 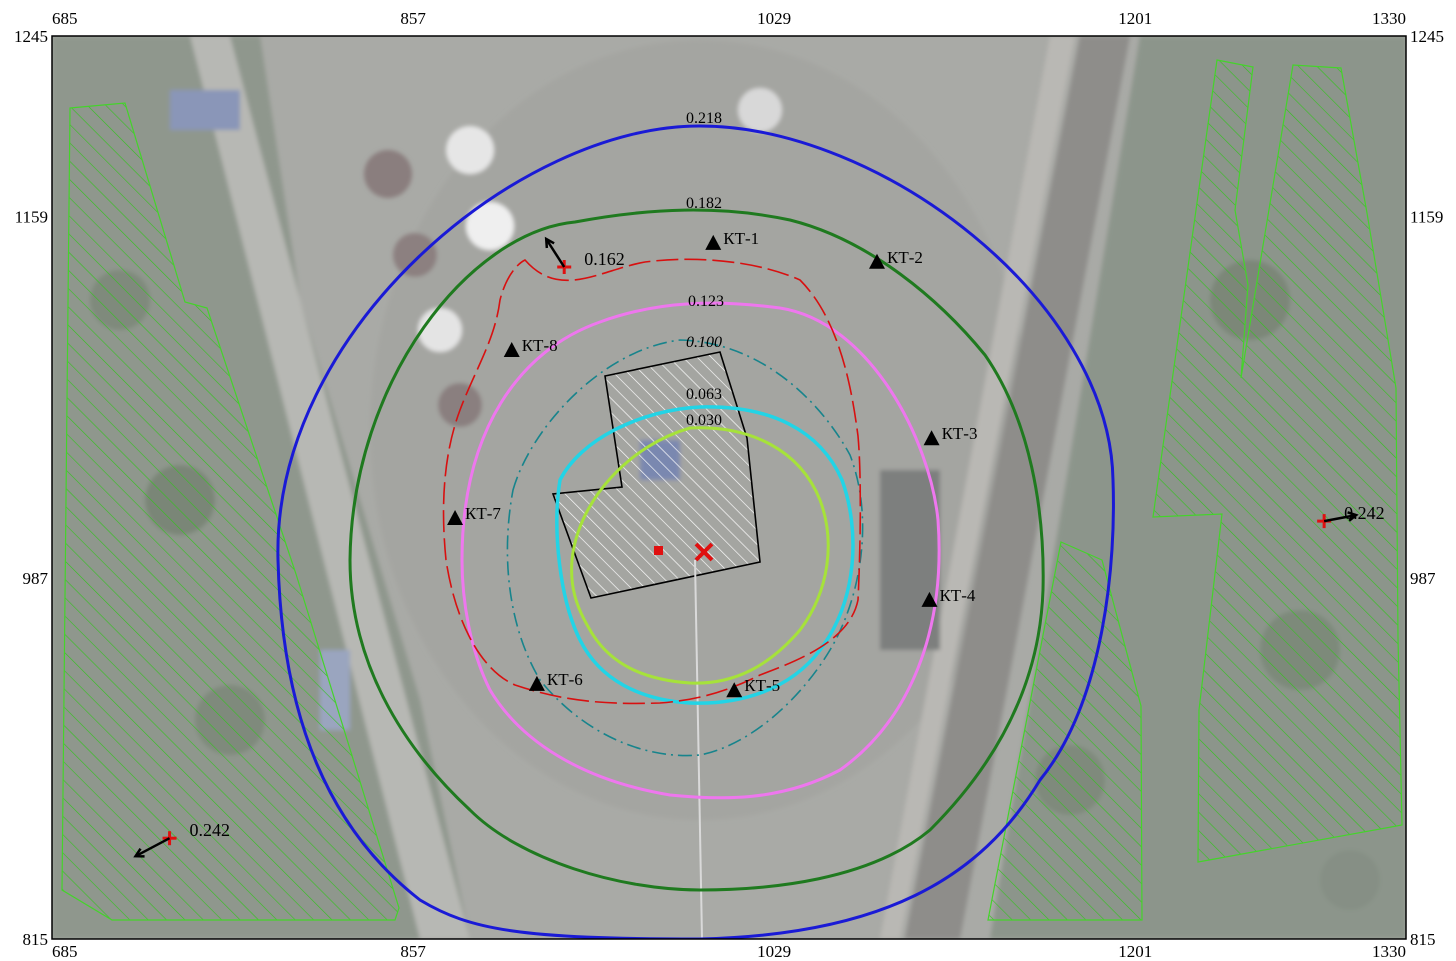 What do you see at coordinates (1423, 939) in the screenshot?
I see `y-tick-label-right: 815` at bounding box center [1423, 939].